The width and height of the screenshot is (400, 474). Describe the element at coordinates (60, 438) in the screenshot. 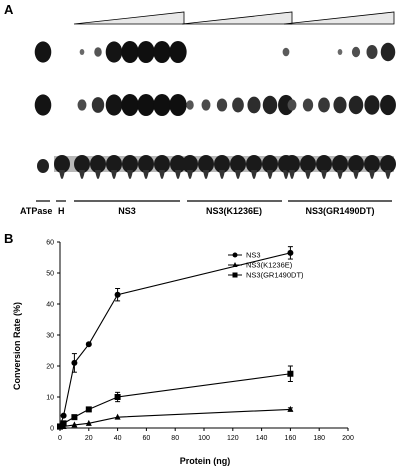

I see `x-tick-label: 0` at that location.